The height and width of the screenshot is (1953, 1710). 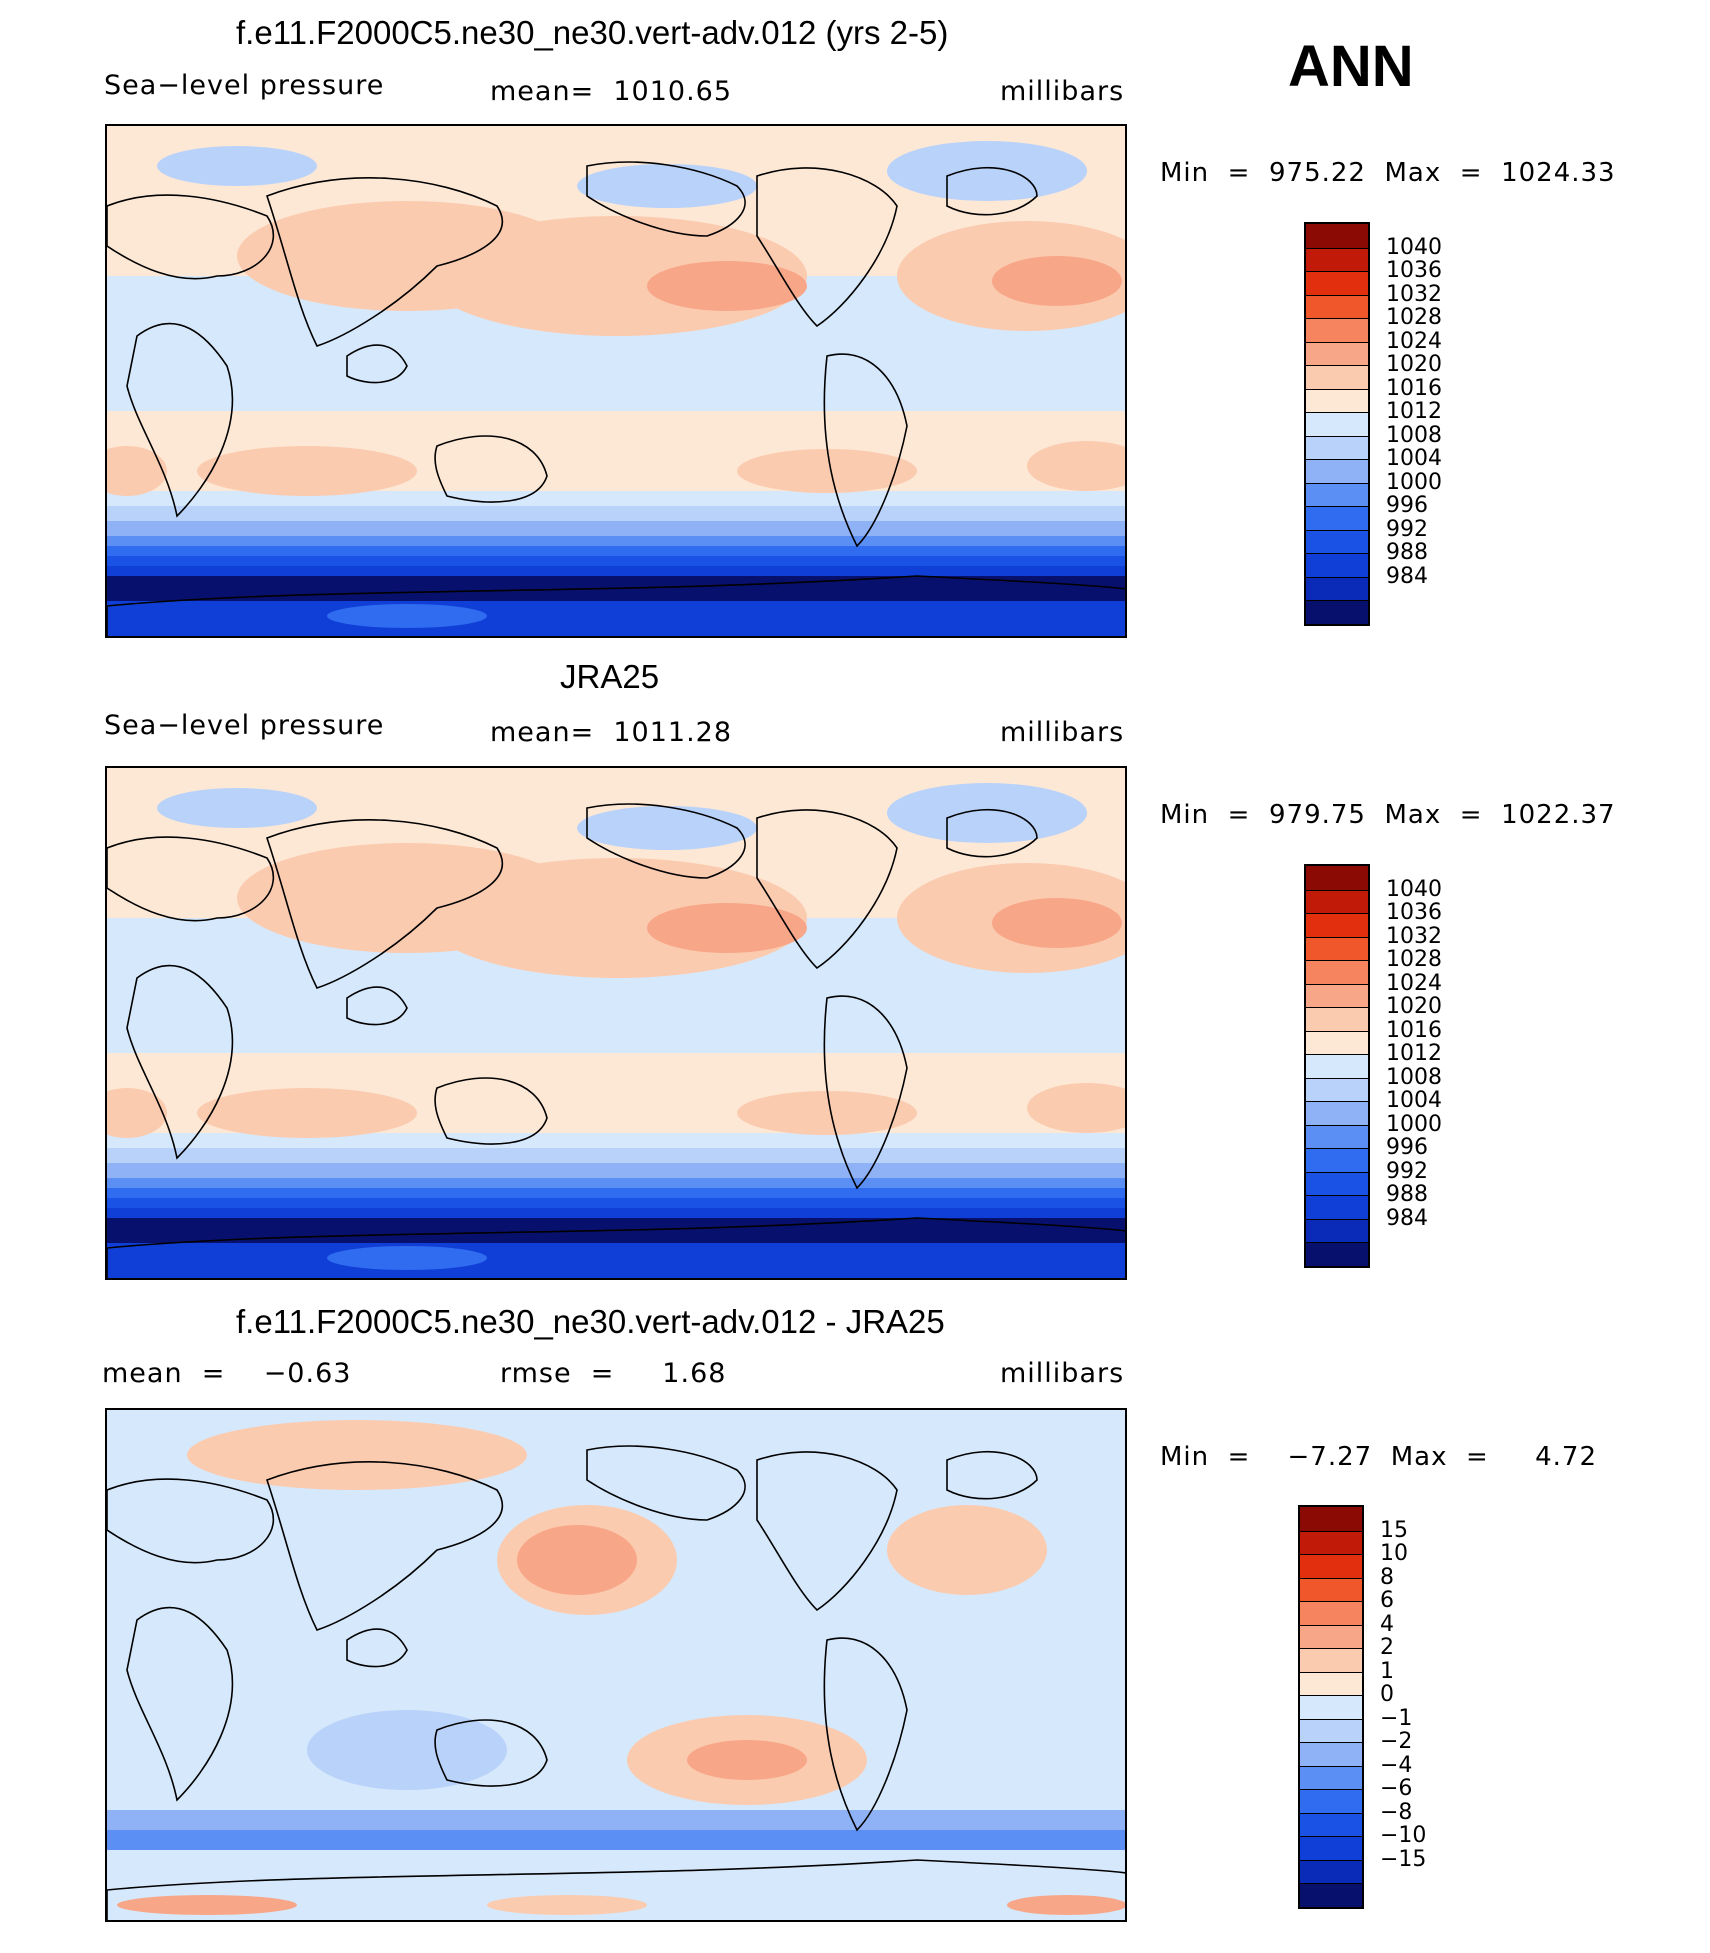 I want to click on panel-2-minmax: Min = 979.75 Max = 1022.37, so click(x=1388, y=815).